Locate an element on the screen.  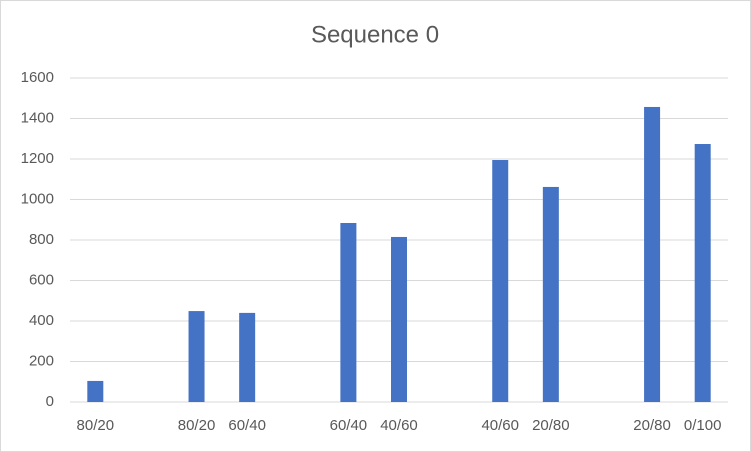
y-tick-label: 600 is located at coordinates (41, 279).